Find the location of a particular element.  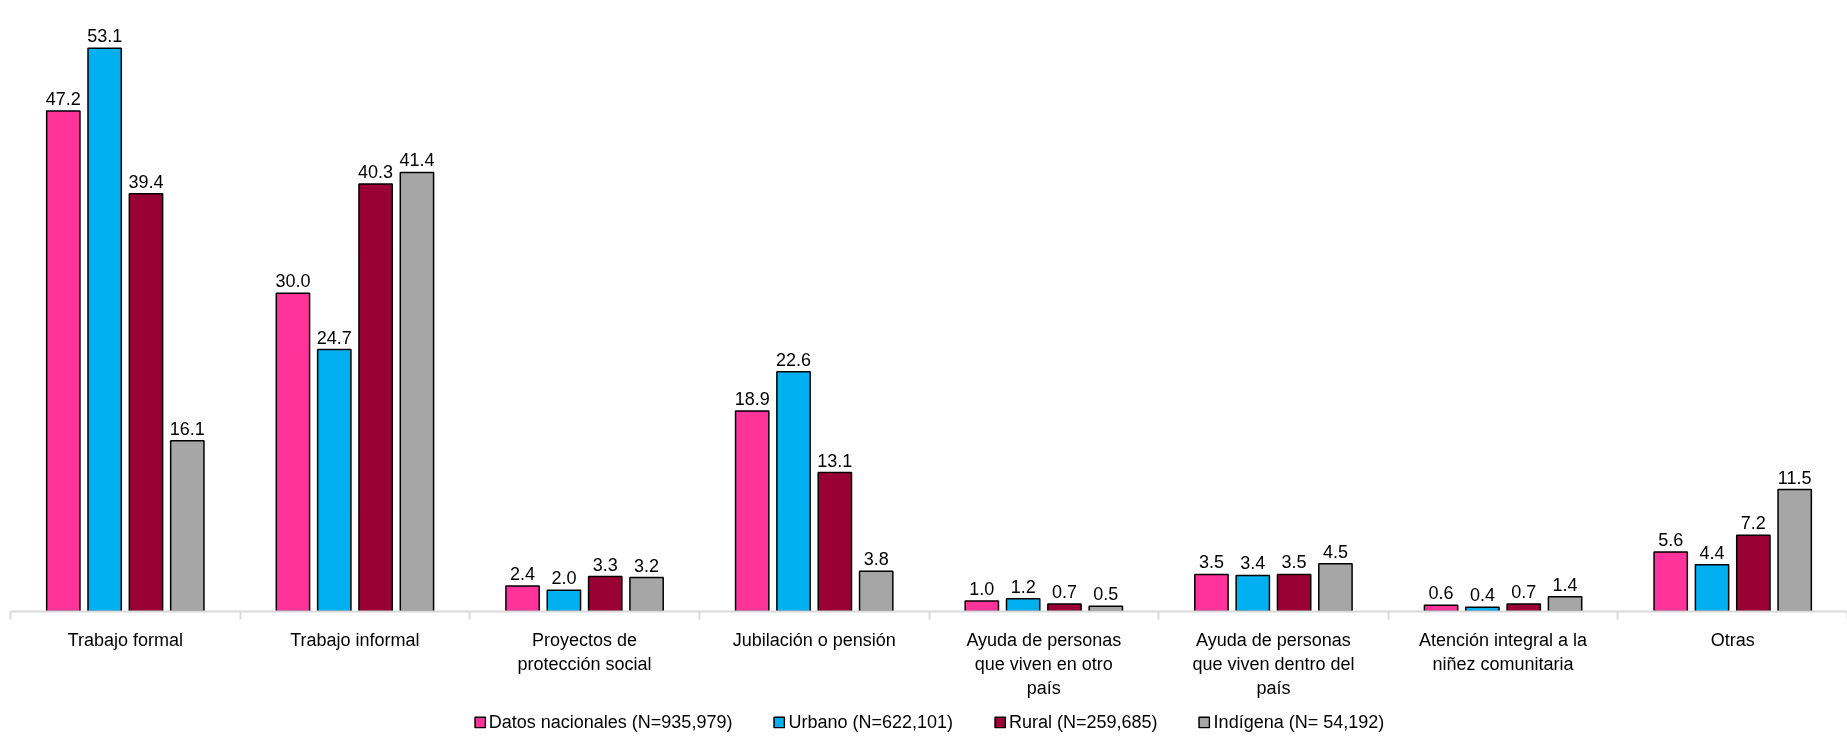

data-label: 2.0 is located at coordinates (564, 578).